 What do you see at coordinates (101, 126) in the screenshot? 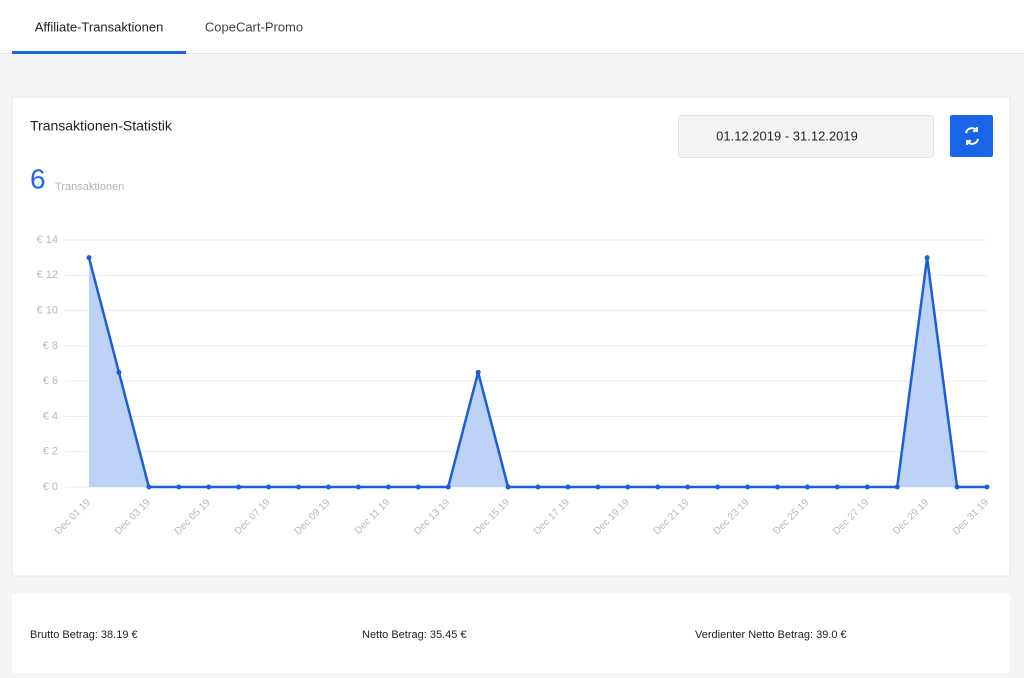
I see `card-title: Transaktionen-Statistik` at bounding box center [101, 126].